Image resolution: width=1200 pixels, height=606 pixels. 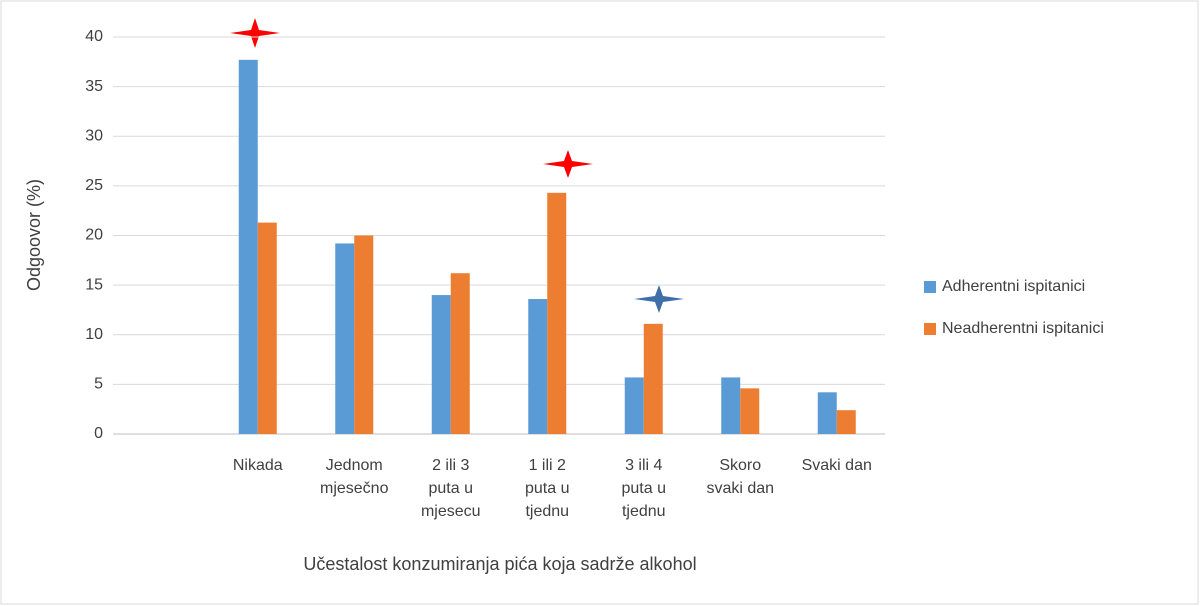 I want to click on y-tick-label: 20, so click(x=94, y=235).